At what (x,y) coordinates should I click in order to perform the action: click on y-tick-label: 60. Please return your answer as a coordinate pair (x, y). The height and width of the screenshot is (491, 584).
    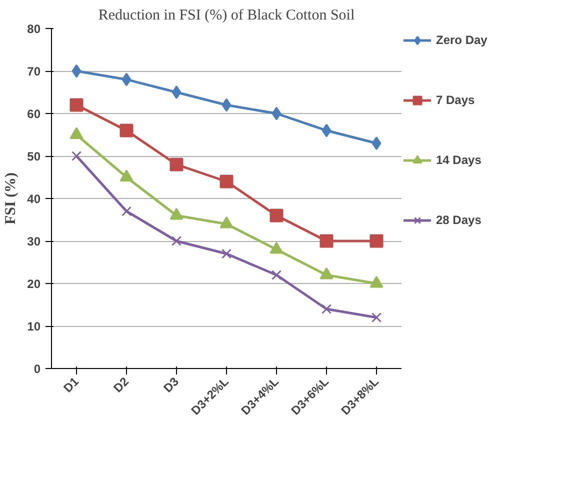
    Looking at the image, I should click on (34, 114).